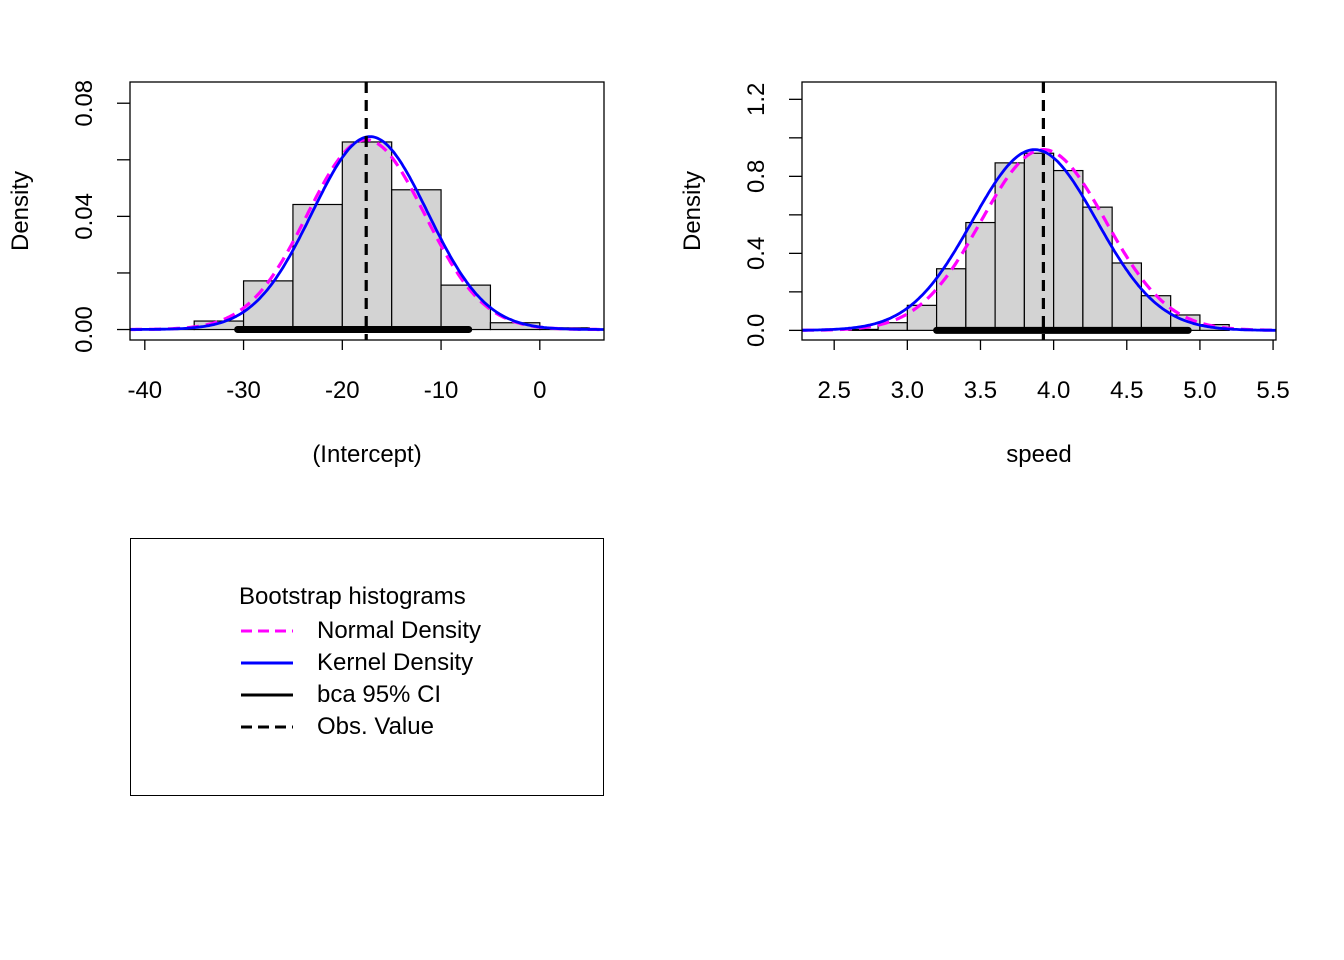  I want to click on y-tick-label: 0.4, so click(756, 253).